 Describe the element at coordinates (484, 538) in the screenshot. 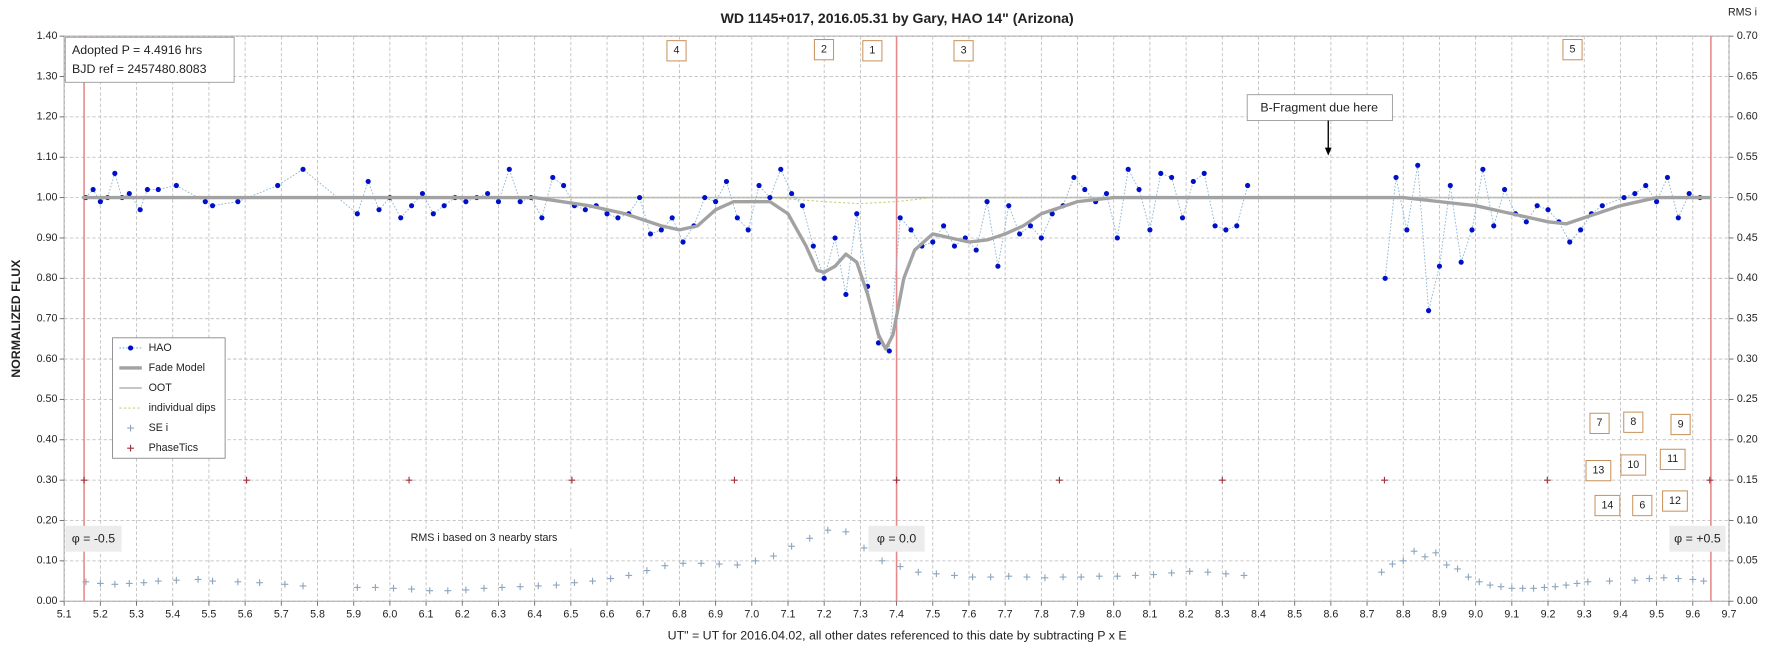

I see `rms-note: RMS i based on 3 nearby stars` at that location.